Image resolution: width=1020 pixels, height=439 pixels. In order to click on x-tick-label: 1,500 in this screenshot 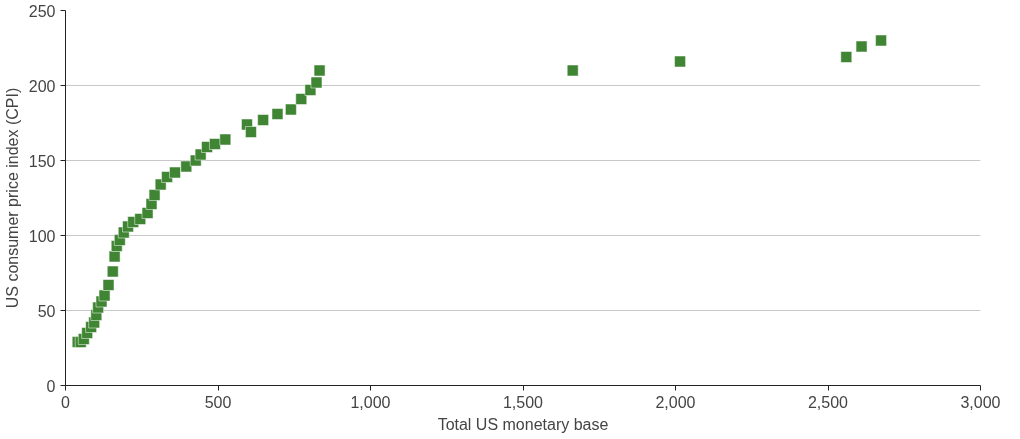, I will do `click(523, 402)`.